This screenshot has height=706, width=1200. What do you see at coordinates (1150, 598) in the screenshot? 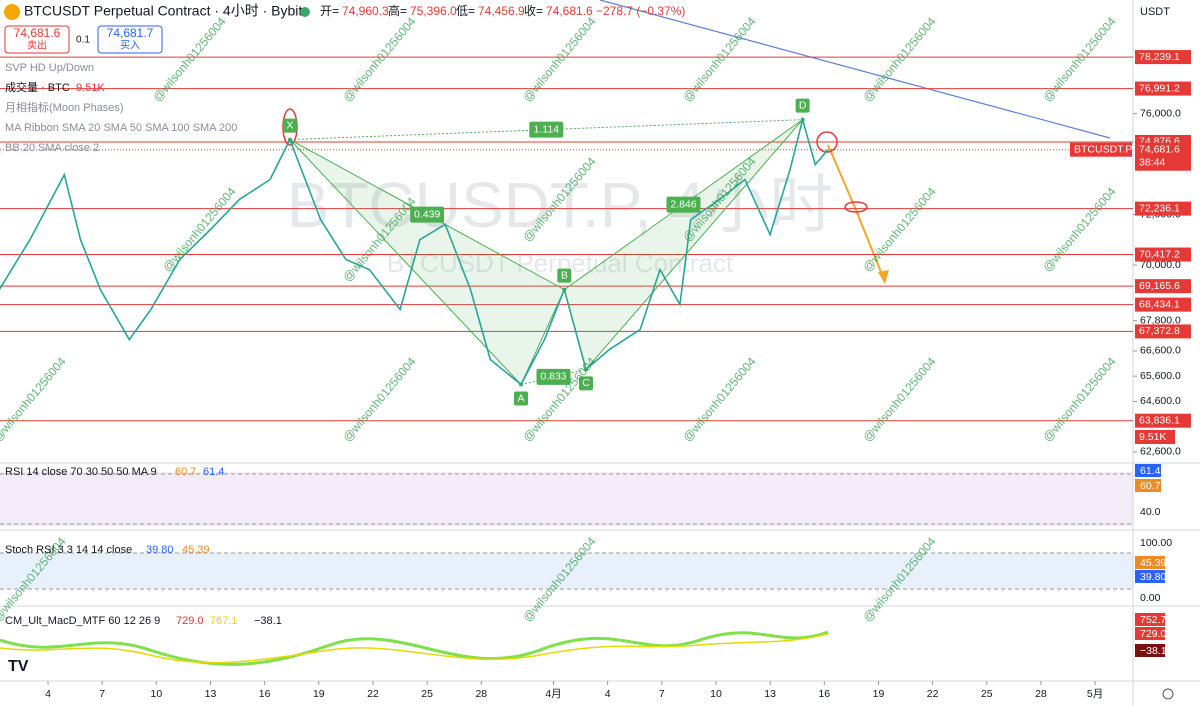
I see `stoch-axis: 0.00` at bounding box center [1150, 598].